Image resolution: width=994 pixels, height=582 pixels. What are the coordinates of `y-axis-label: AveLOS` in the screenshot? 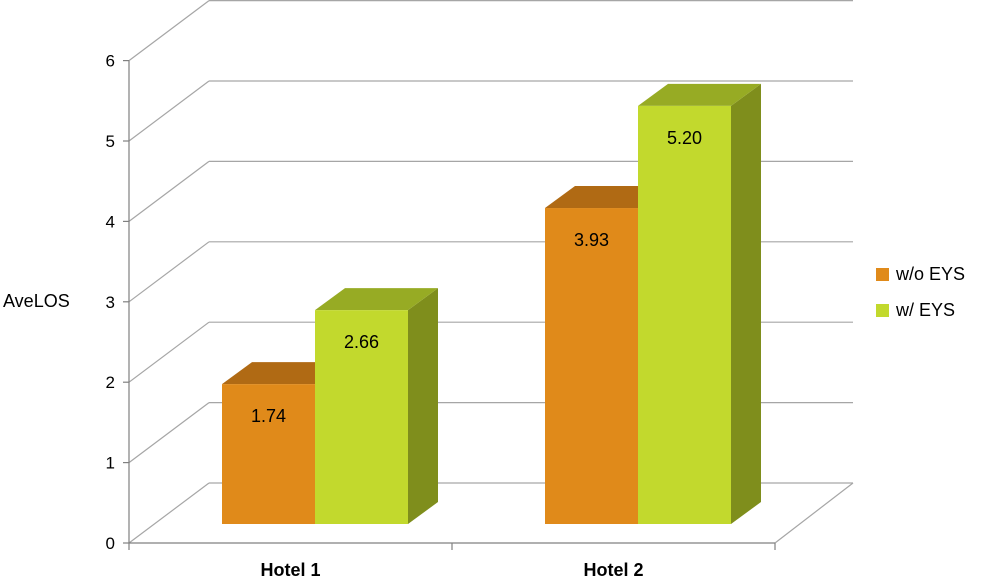 It's located at (36, 301).